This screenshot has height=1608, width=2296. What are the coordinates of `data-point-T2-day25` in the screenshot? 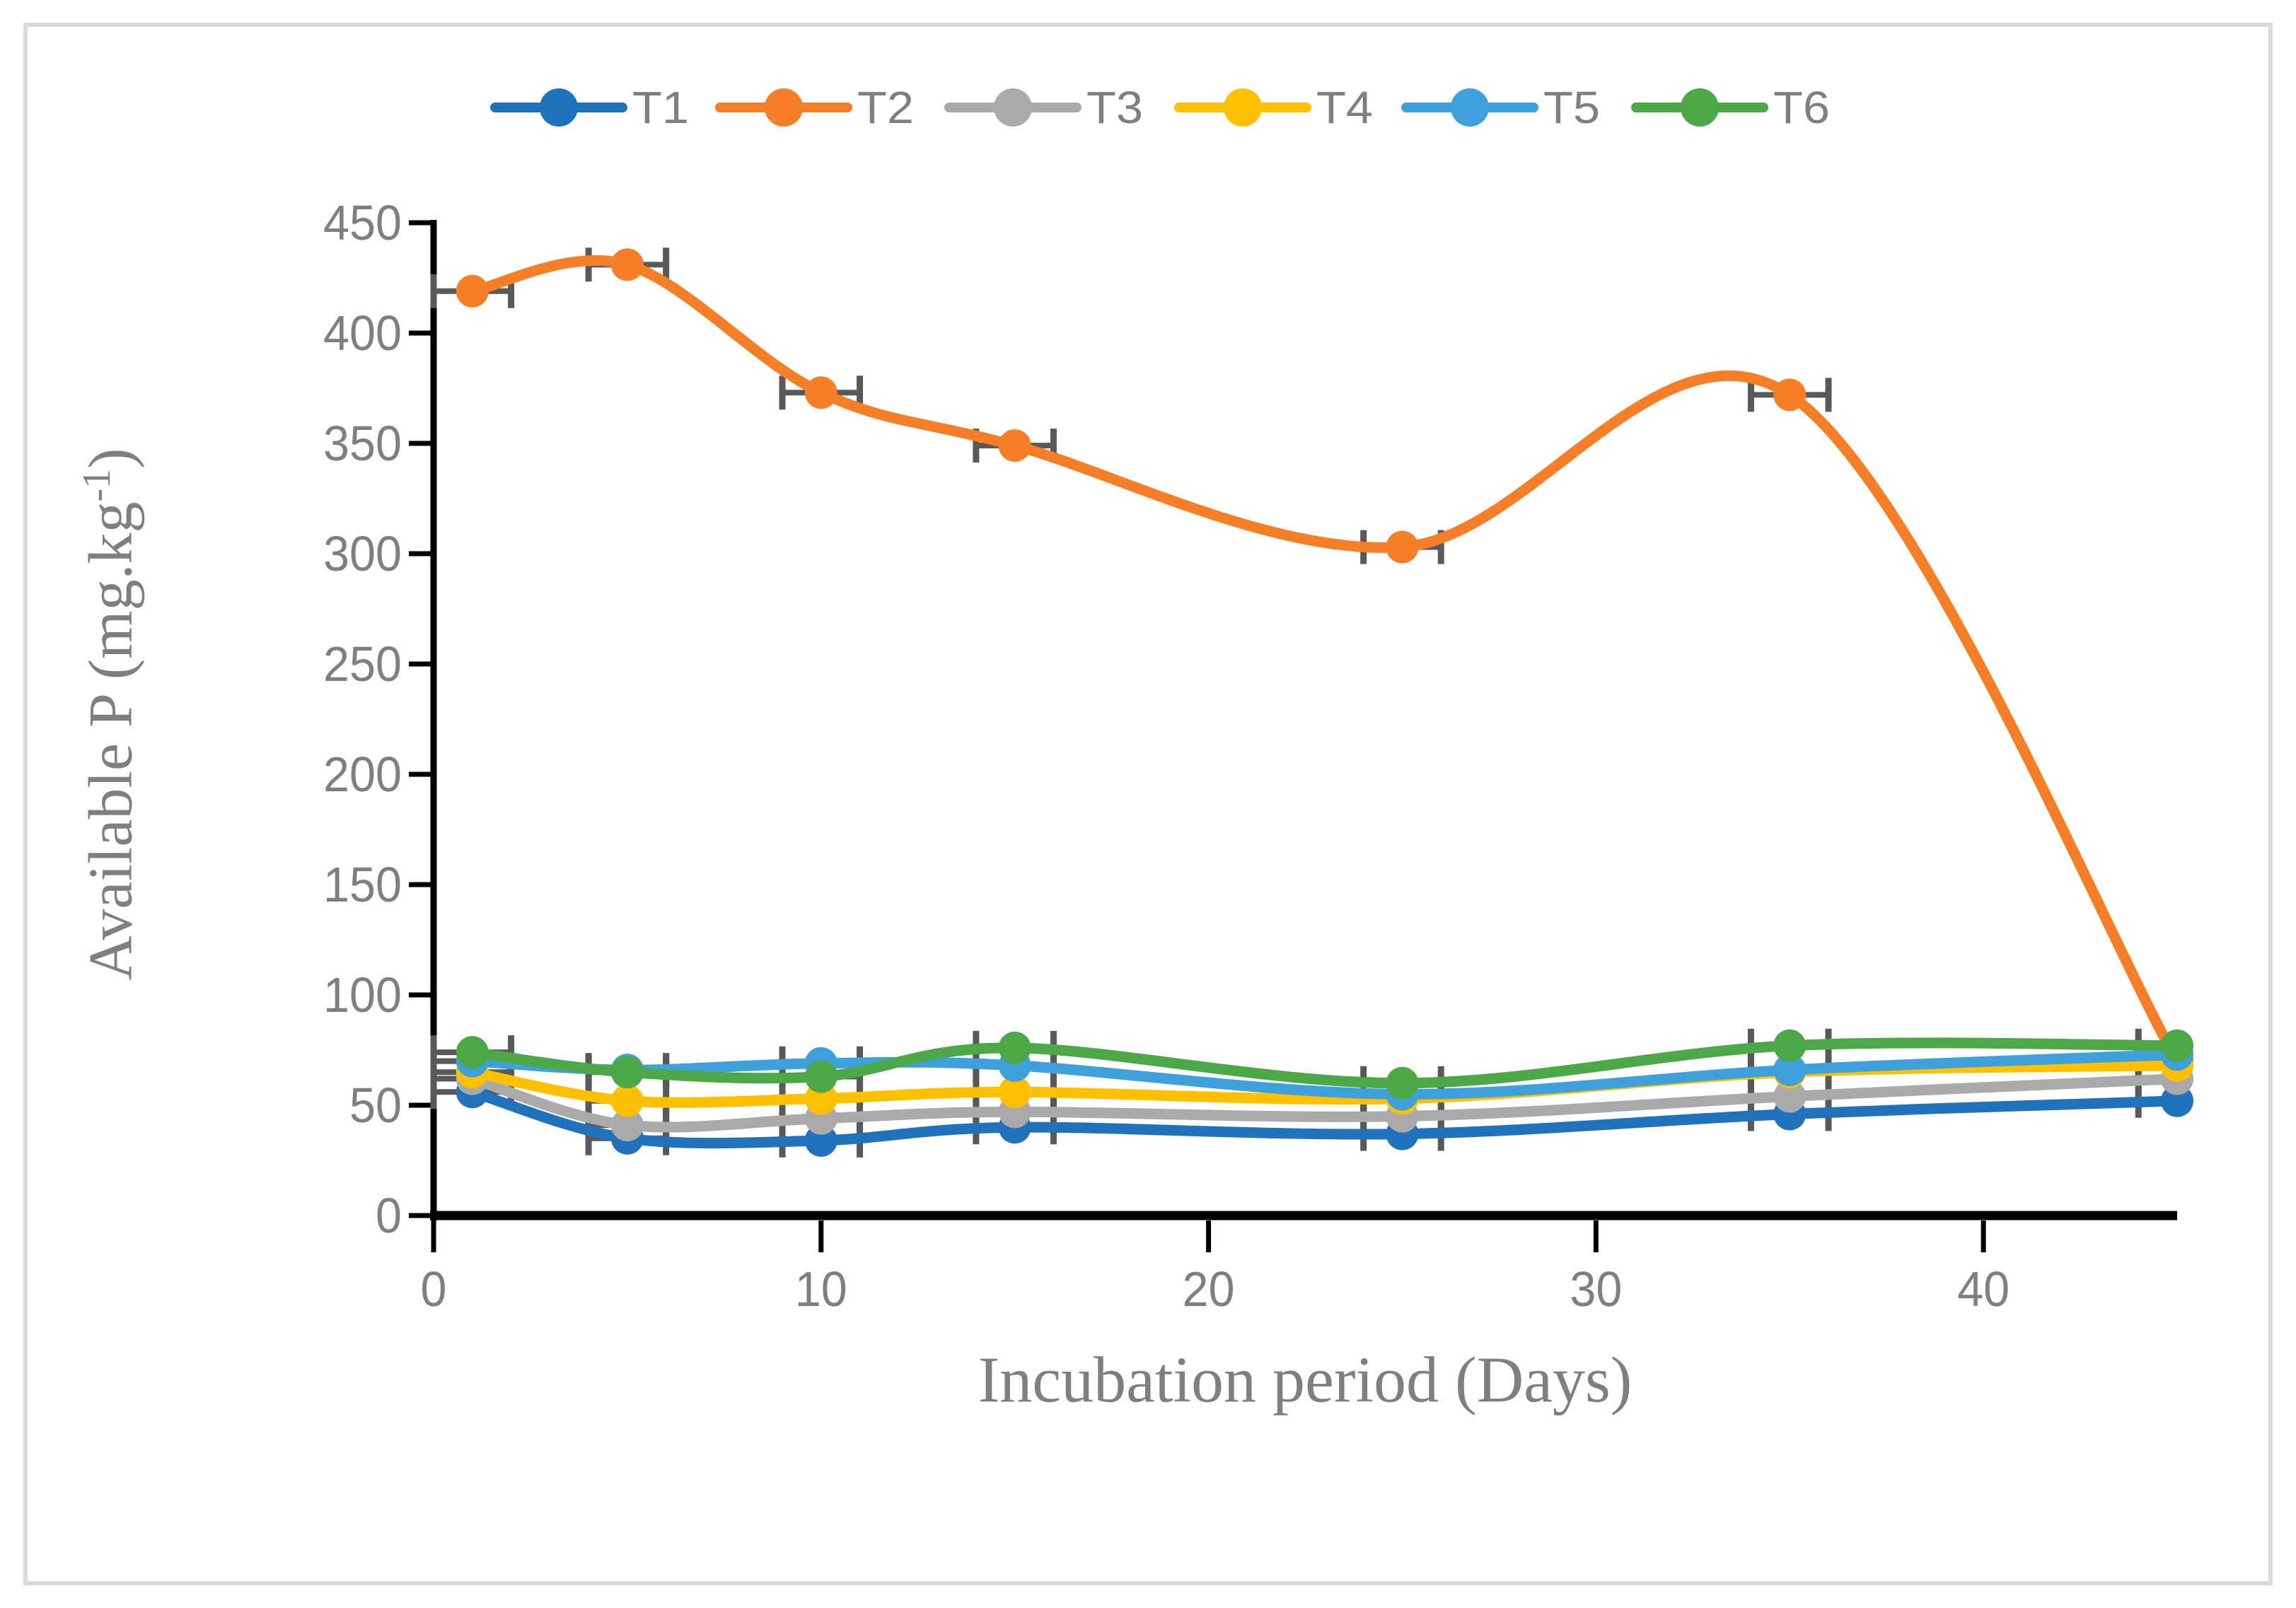 It's located at (1402, 547).